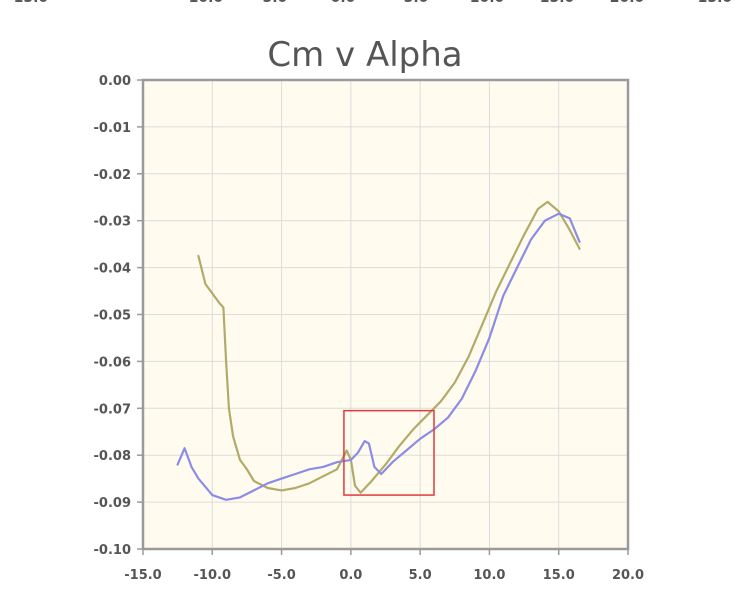 The width and height of the screenshot is (739, 600). What do you see at coordinates (350, 575) in the screenshot?
I see `x-tick-label: 0.0` at bounding box center [350, 575].